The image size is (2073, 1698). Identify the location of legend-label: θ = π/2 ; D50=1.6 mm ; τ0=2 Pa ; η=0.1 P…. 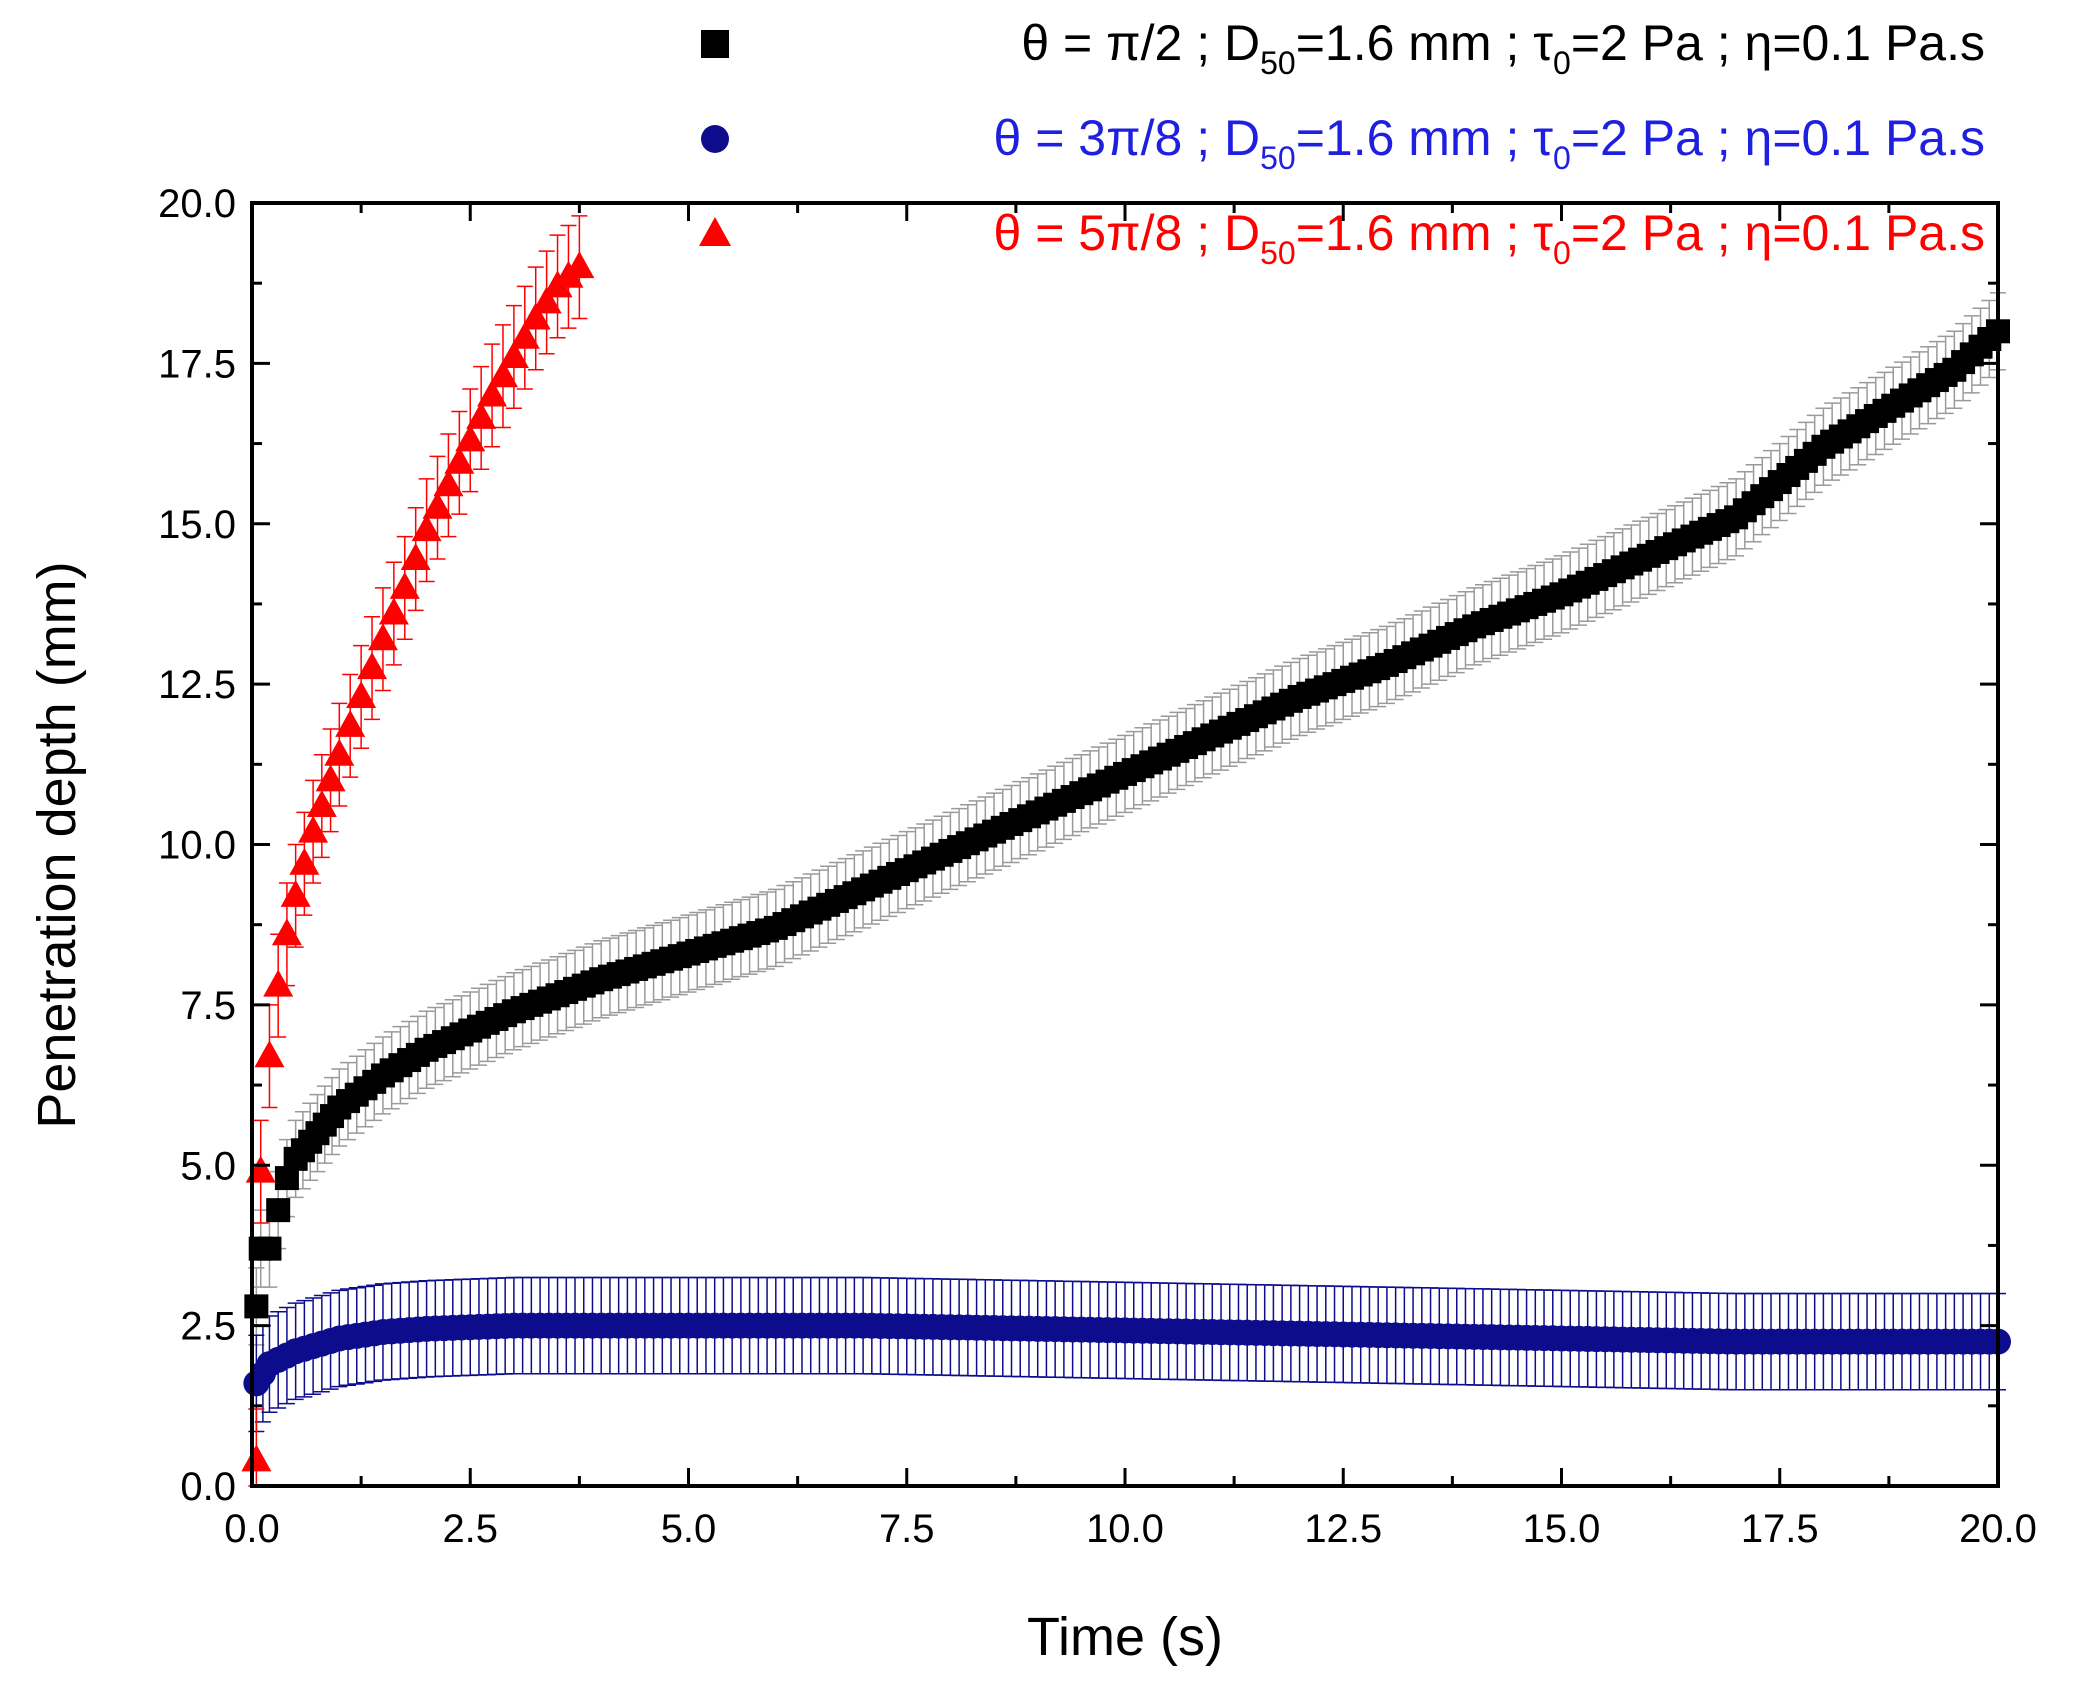
(1503, 48).